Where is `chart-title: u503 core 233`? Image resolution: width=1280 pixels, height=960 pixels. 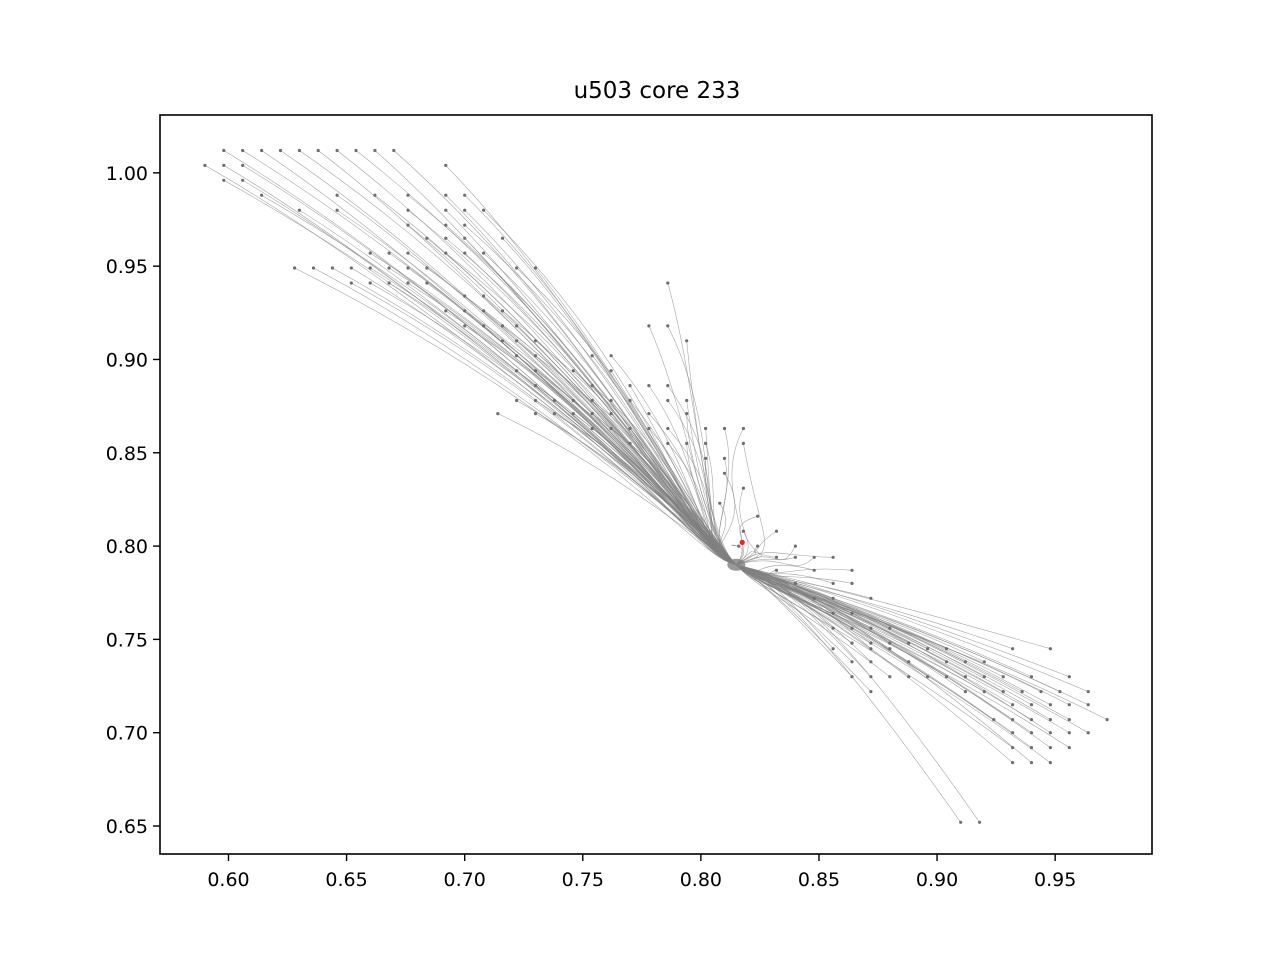 chart-title: u503 core 233 is located at coordinates (657, 91).